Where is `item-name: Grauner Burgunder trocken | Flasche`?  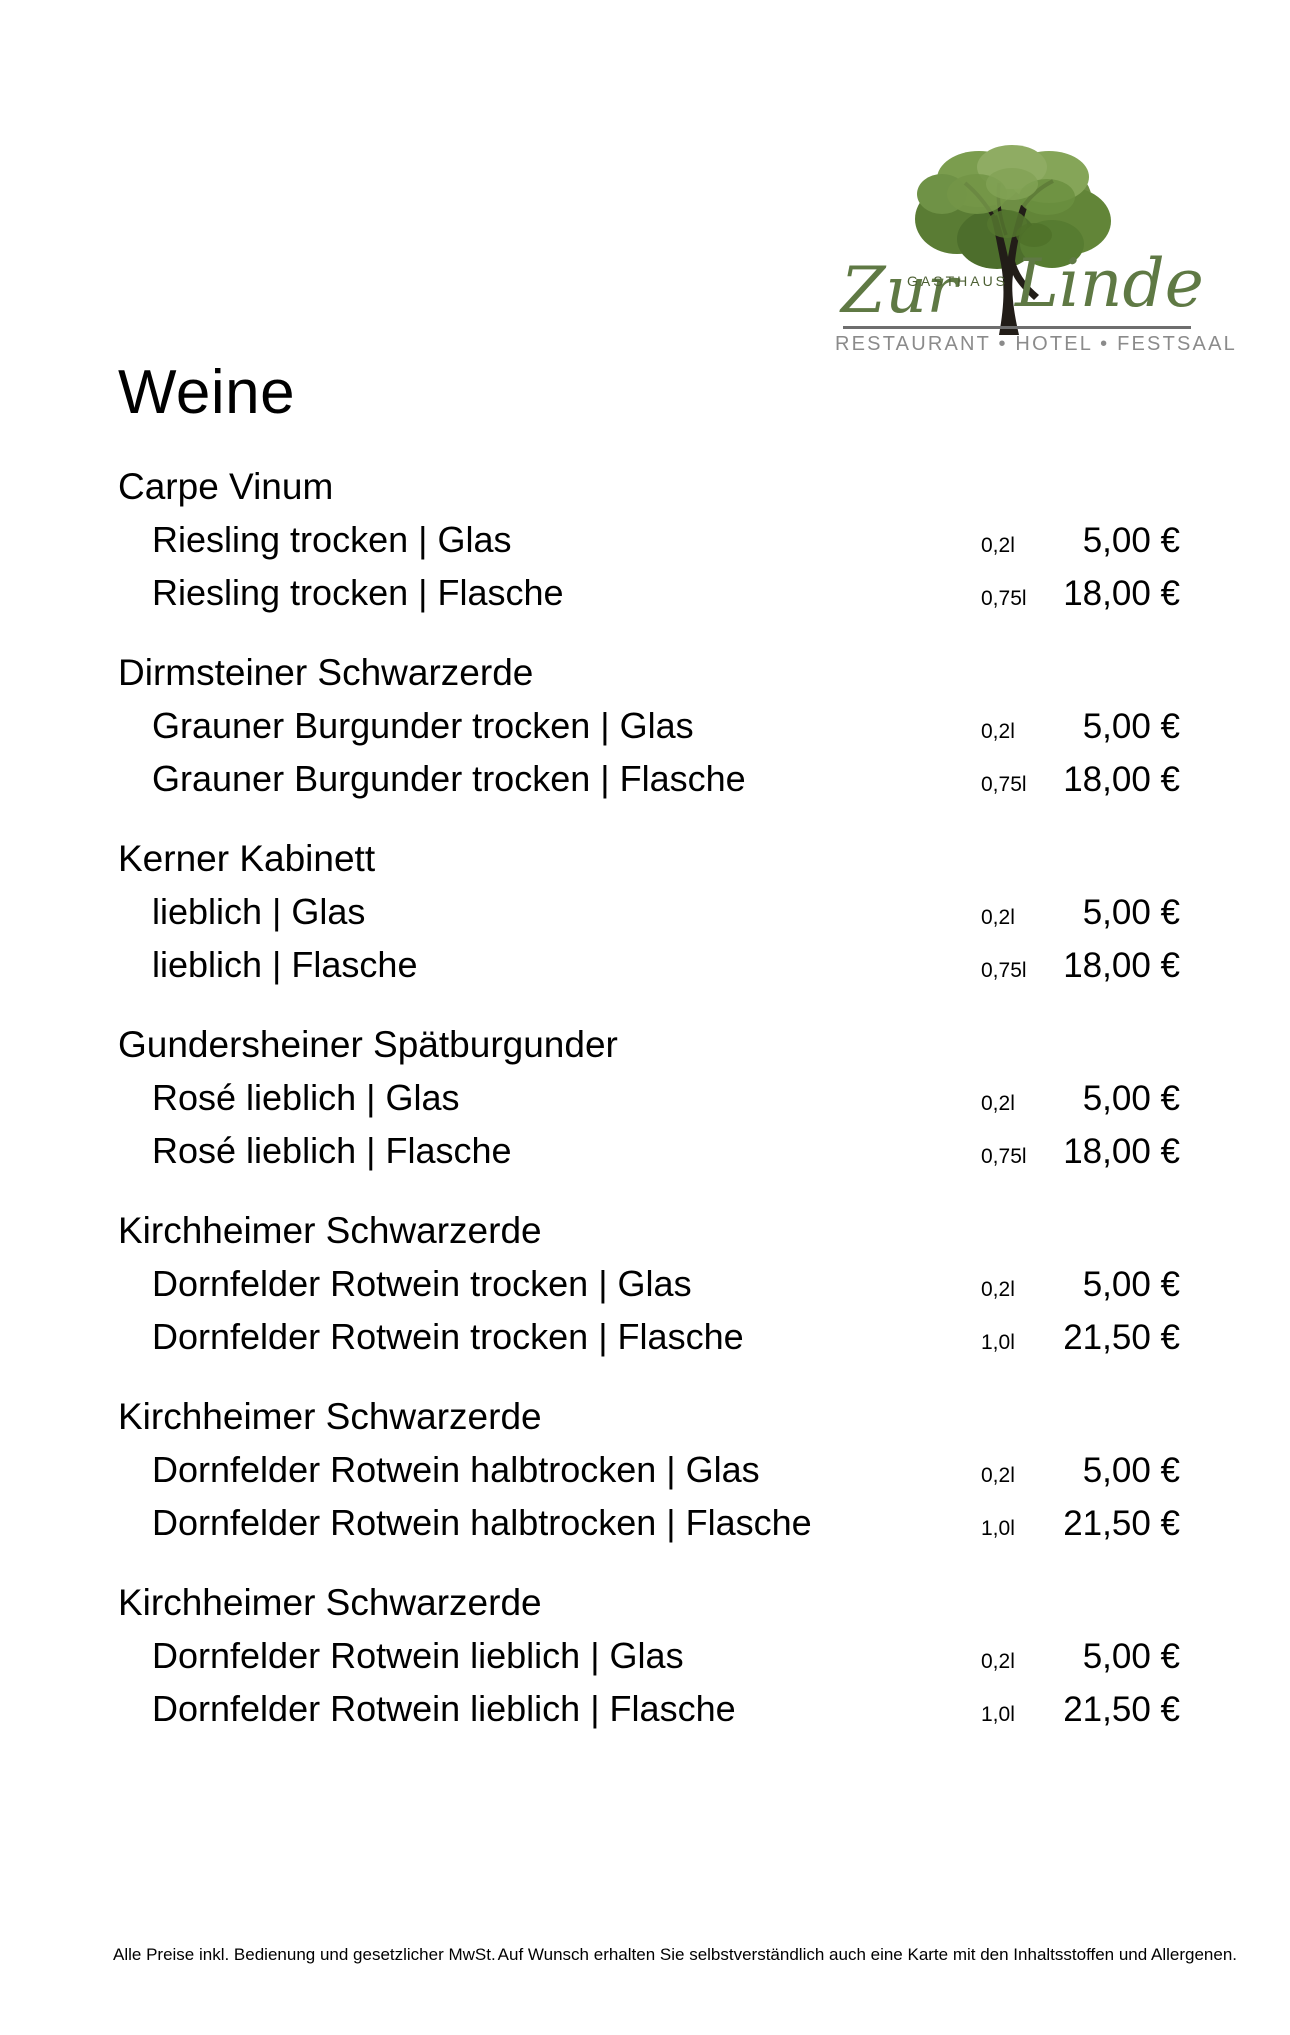 item-name: Grauner Burgunder trocken | Flasche is located at coordinates (449, 778).